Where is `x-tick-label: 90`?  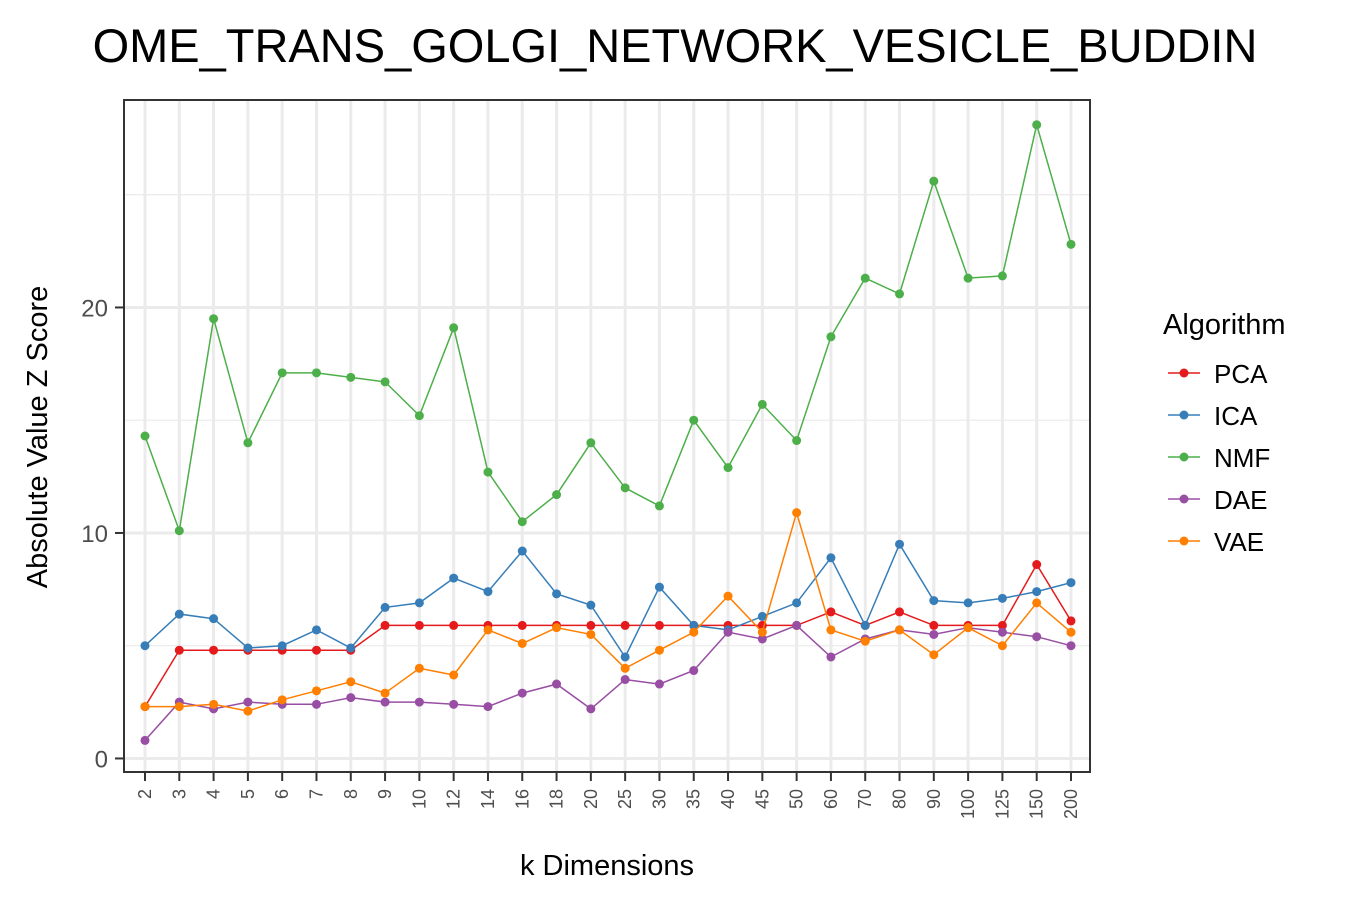
x-tick-label: 90 is located at coordinates (934, 799).